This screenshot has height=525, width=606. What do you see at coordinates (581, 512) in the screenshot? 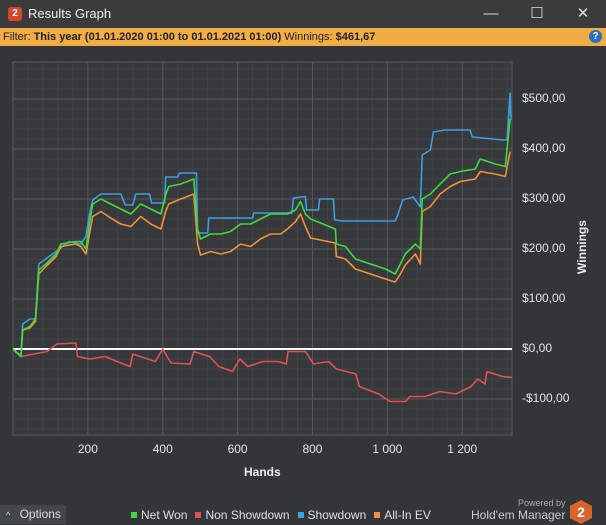
I see `brand-logo-icon: 2` at bounding box center [581, 512].